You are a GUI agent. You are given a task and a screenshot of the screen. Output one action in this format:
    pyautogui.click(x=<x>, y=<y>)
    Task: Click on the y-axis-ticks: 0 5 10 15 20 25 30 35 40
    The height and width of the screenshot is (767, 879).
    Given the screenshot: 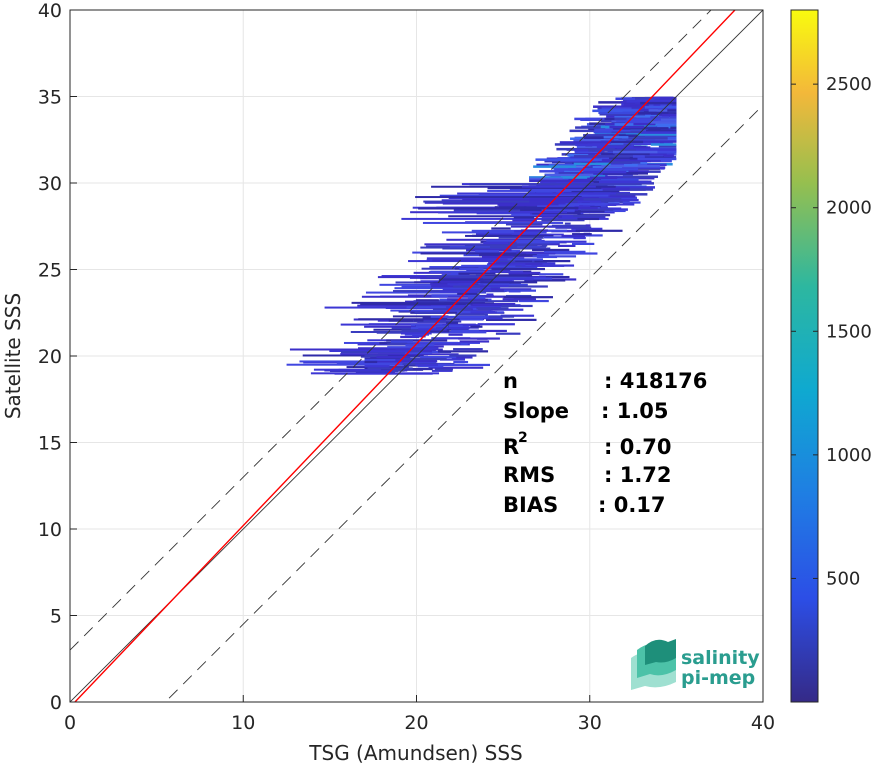 What is the action you would take?
    pyautogui.click(x=57, y=357)
    